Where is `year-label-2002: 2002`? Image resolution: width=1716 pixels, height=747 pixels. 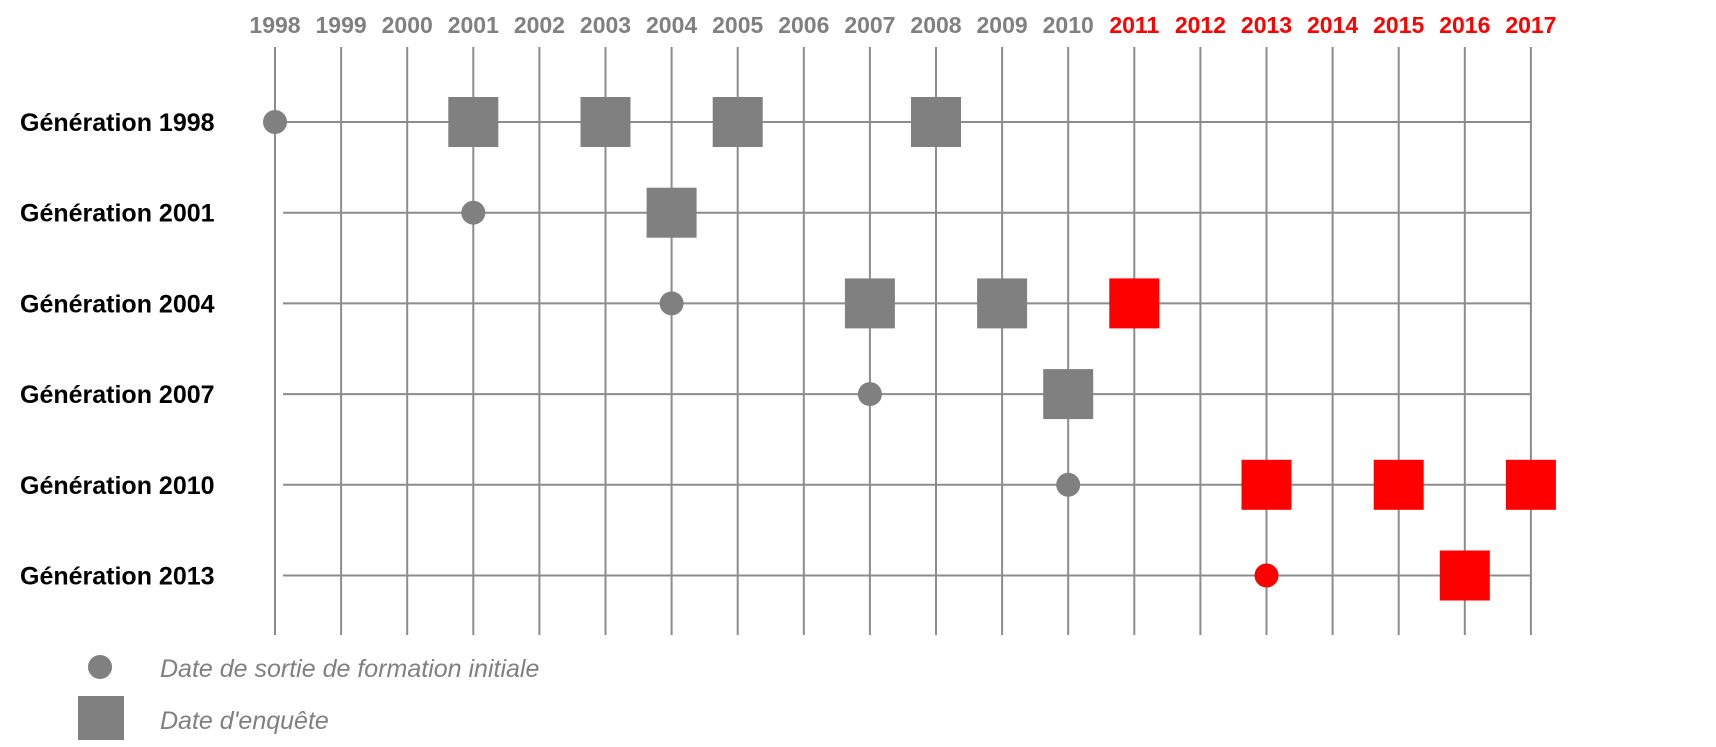 year-label-2002: 2002 is located at coordinates (539, 25).